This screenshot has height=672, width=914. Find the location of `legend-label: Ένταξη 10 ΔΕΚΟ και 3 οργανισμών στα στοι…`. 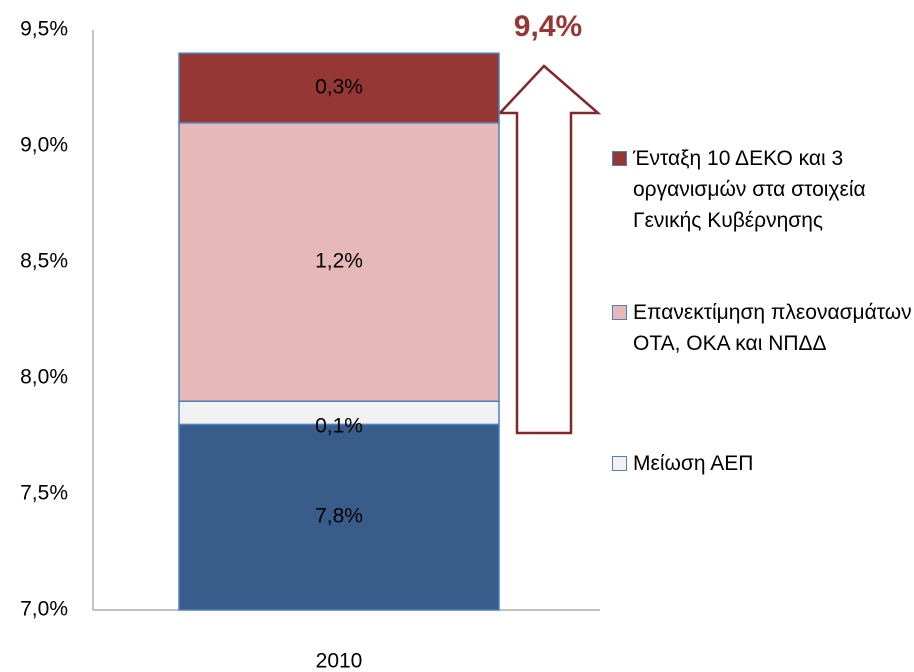

legend-label: Ένταξη 10 ΔΕΚΟ και 3 οργανισμών στα στοι… is located at coordinates (749, 189).